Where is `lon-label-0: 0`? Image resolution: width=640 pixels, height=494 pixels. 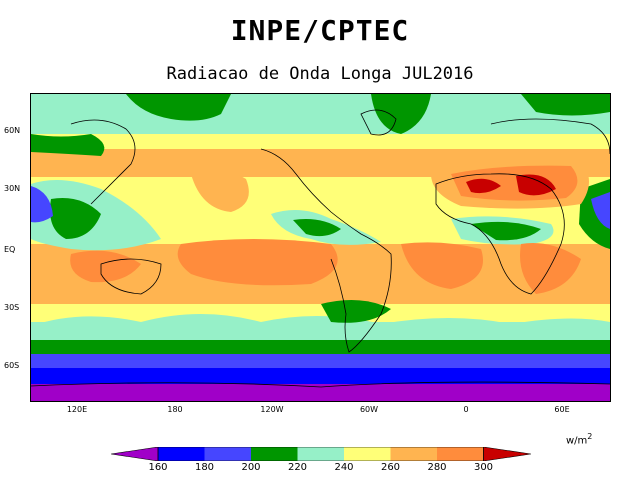 lon-label-0: 0 is located at coordinates (466, 409).